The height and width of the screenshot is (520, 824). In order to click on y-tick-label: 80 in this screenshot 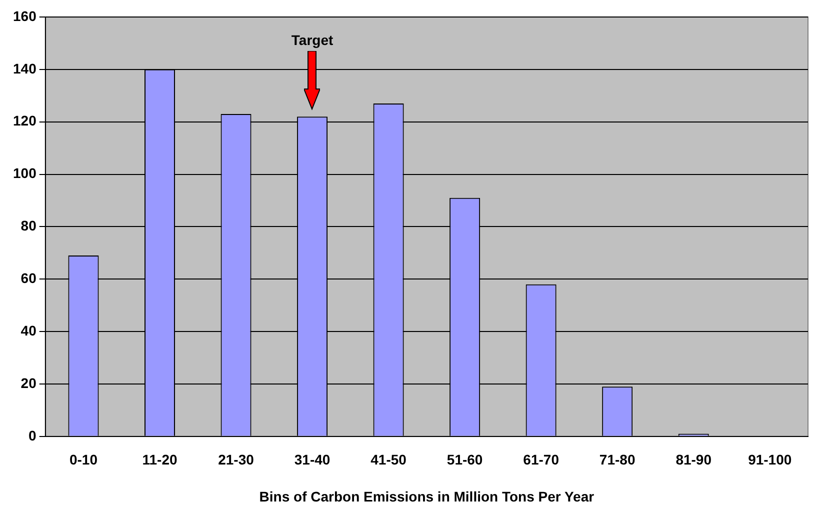, I will do `click(28, 226)`.